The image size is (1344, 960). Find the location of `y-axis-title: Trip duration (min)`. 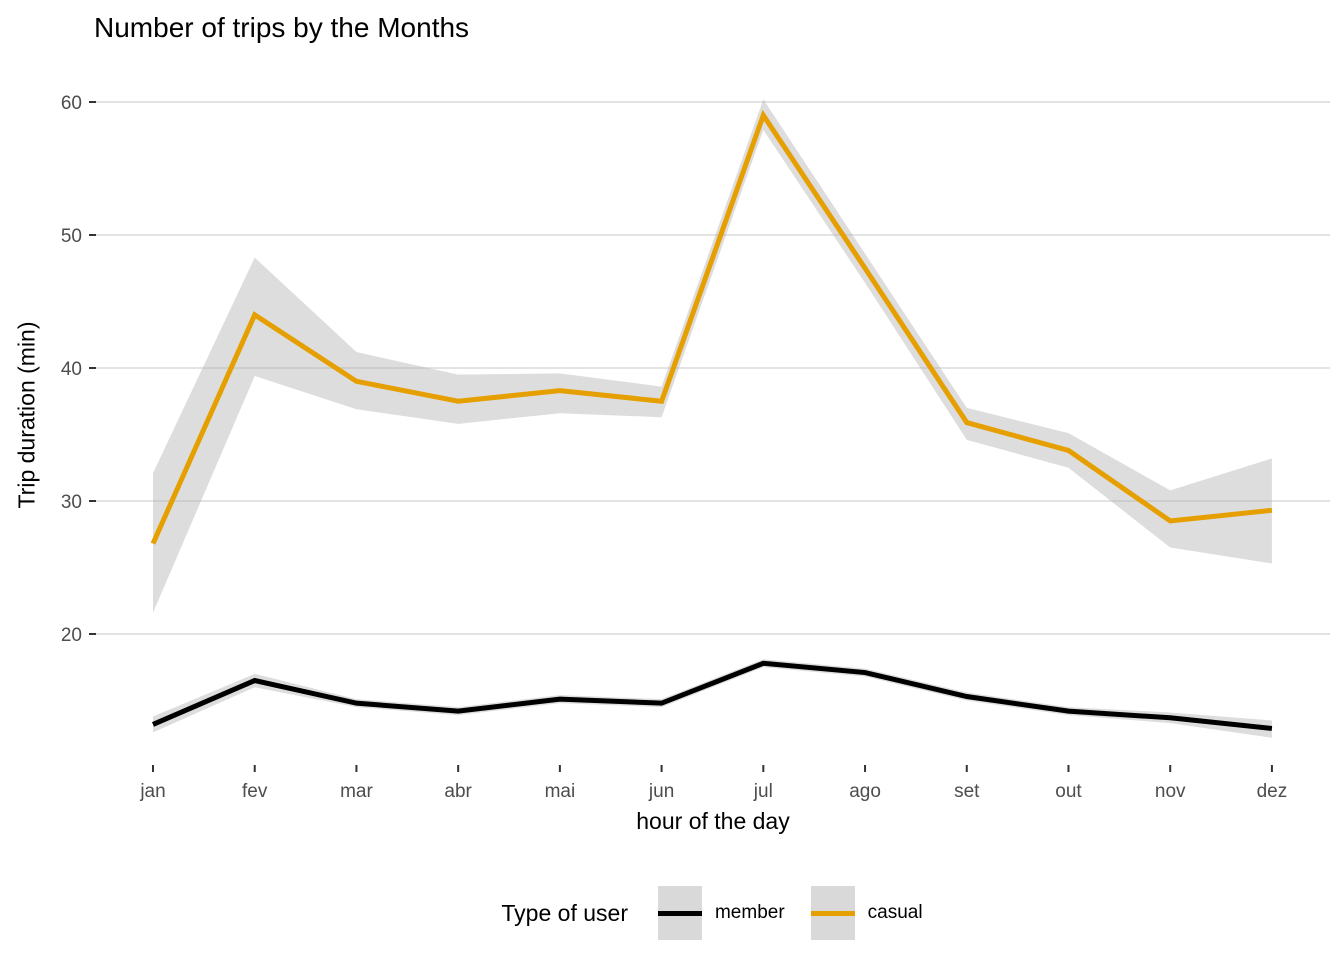

y-axis-title: Trip duration (min) is located at coordinates (26, 415).